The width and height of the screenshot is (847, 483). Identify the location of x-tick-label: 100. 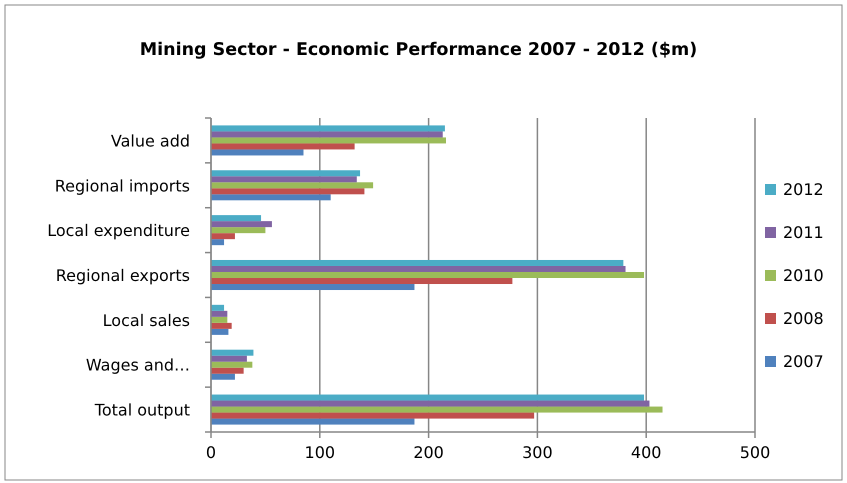
(320, 452).